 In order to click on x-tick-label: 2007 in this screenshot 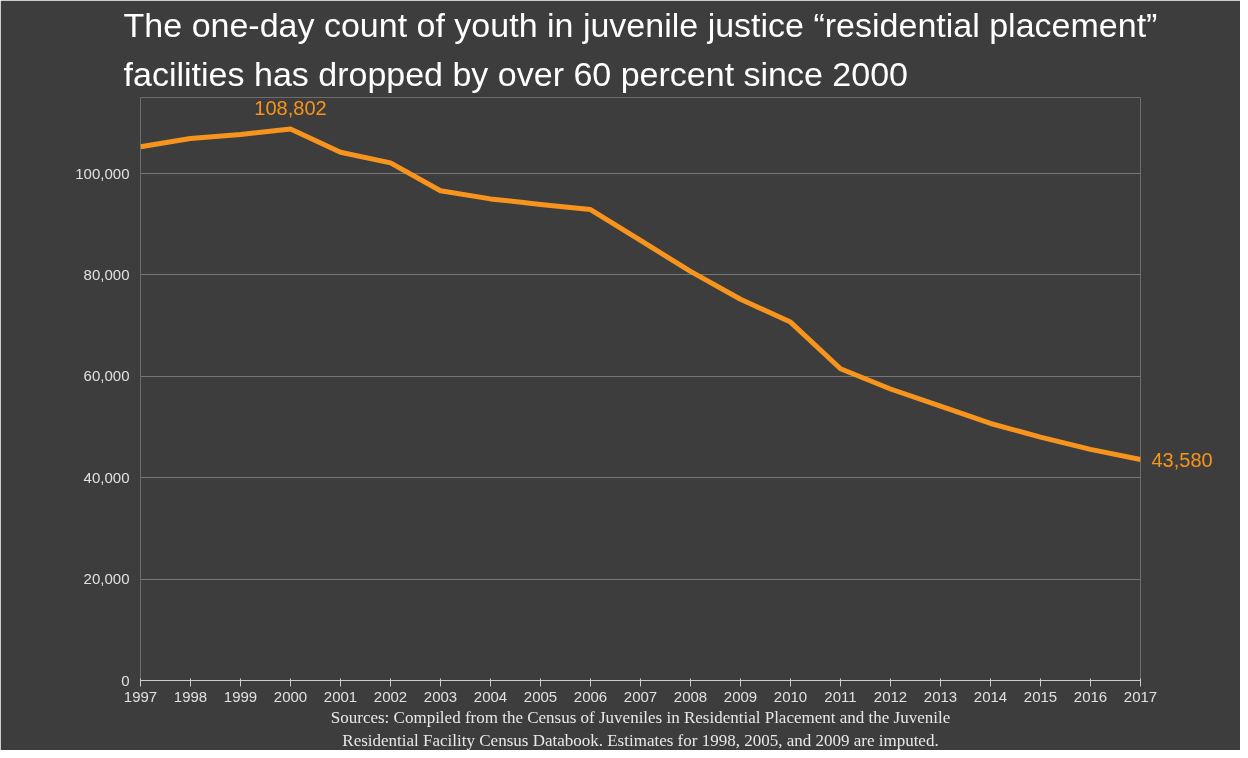, I will do `click(640, 696)`.